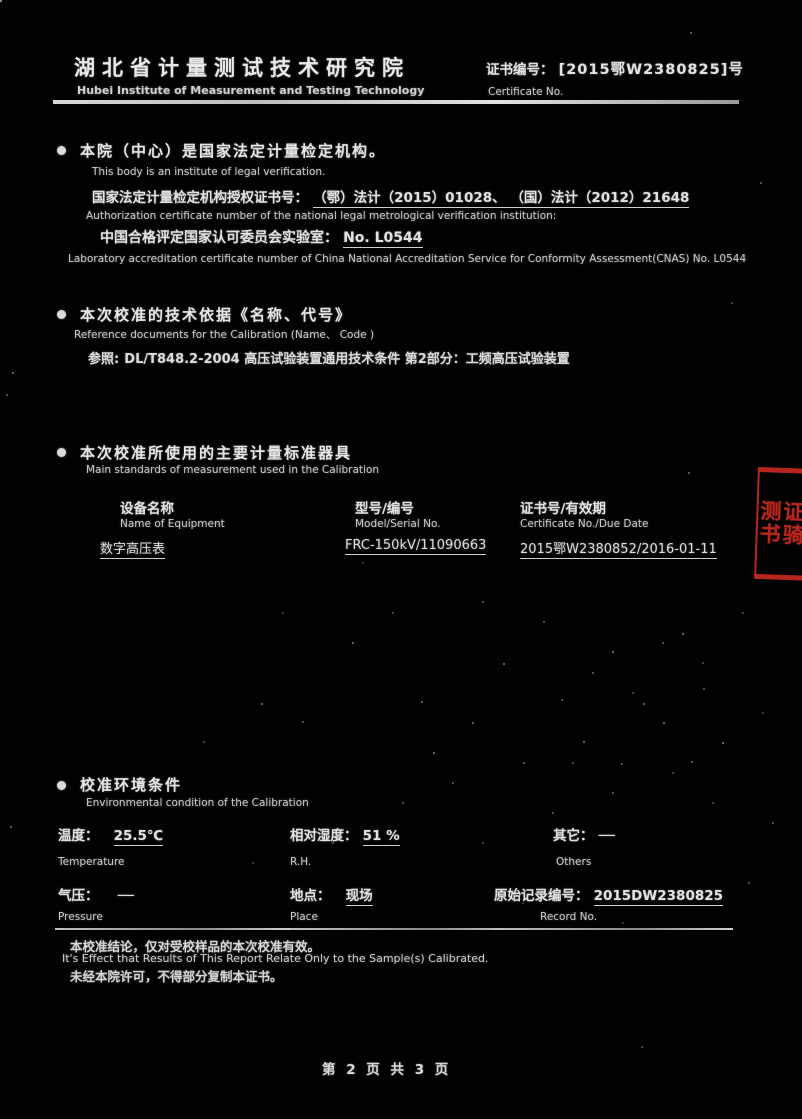  I want to click on place-value: 现场, so click(359, 897).